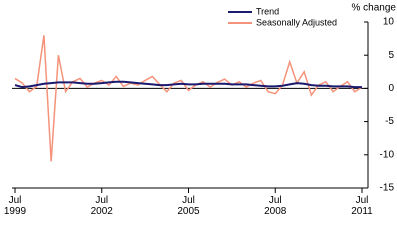 The height and width of the screenshot is (240, 397). Describe the element at coordinates (374, 8) in the screenshot. I see `y-axis-label: % change` at that location.